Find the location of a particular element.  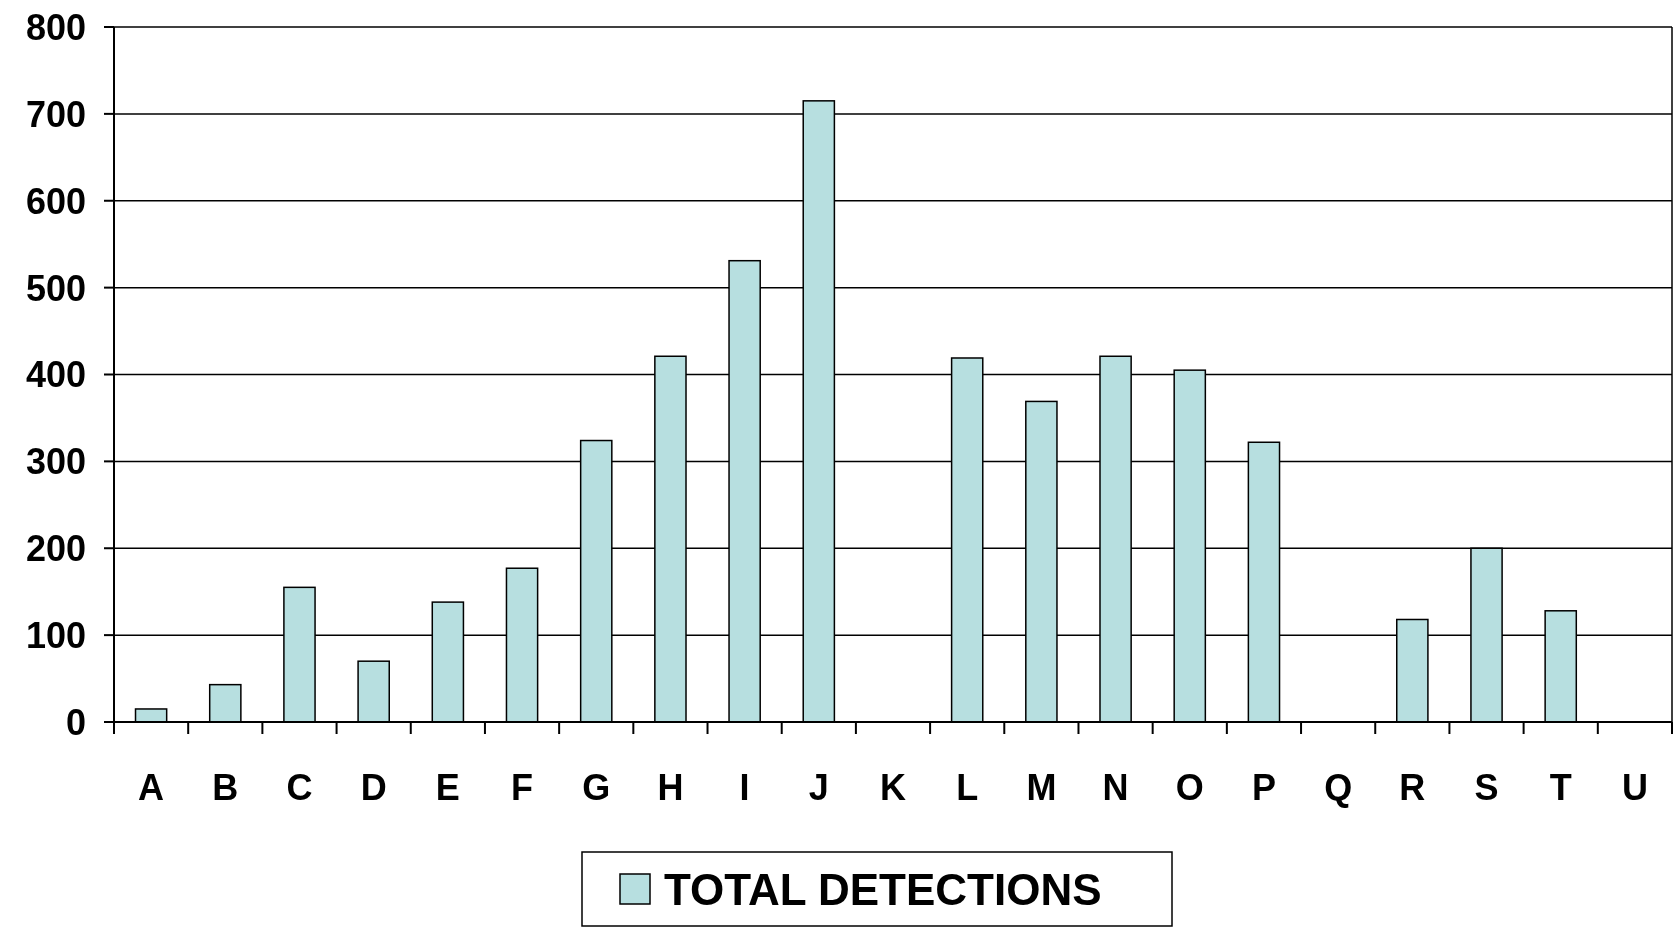

x-tick-label: Q is located at coordinates (1338, 787).